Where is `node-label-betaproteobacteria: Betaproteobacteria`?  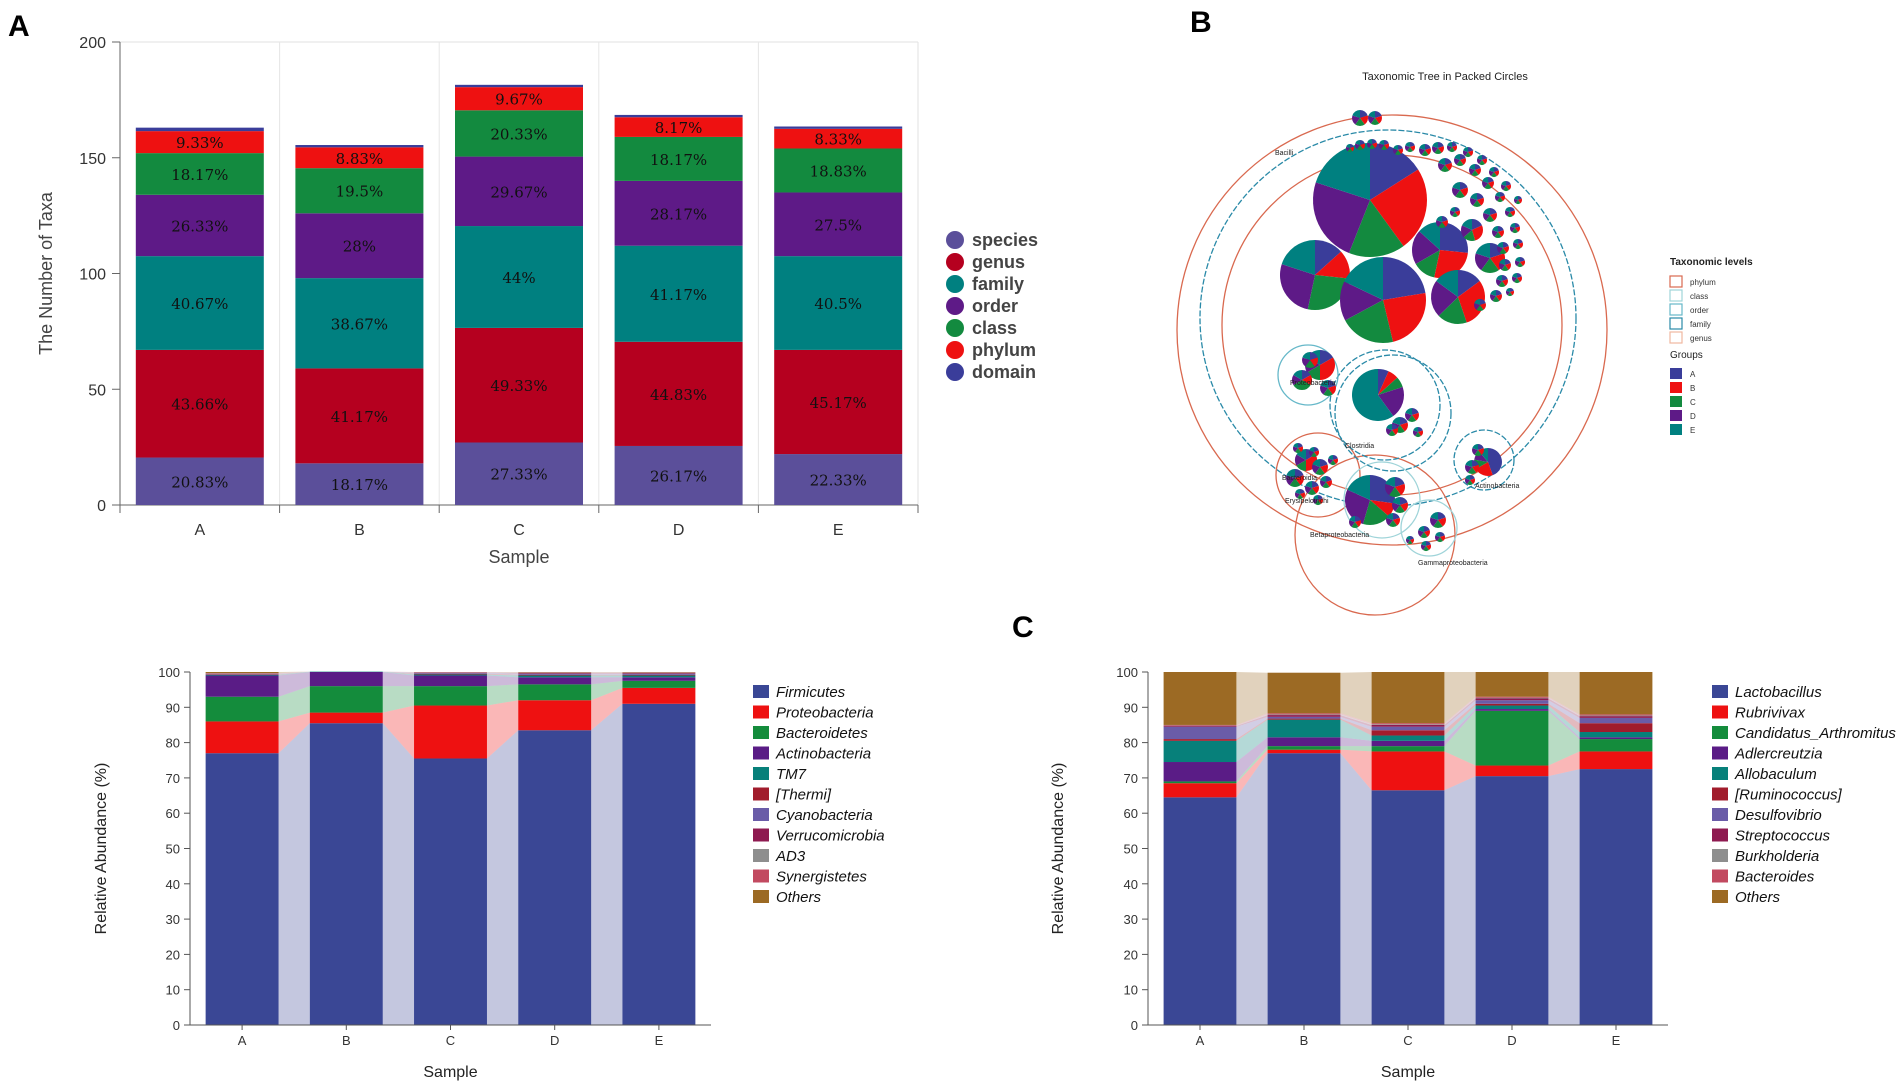 node-label-betaproteobacteria: Betaproteobacteria is located at coordinates (1339, 535).